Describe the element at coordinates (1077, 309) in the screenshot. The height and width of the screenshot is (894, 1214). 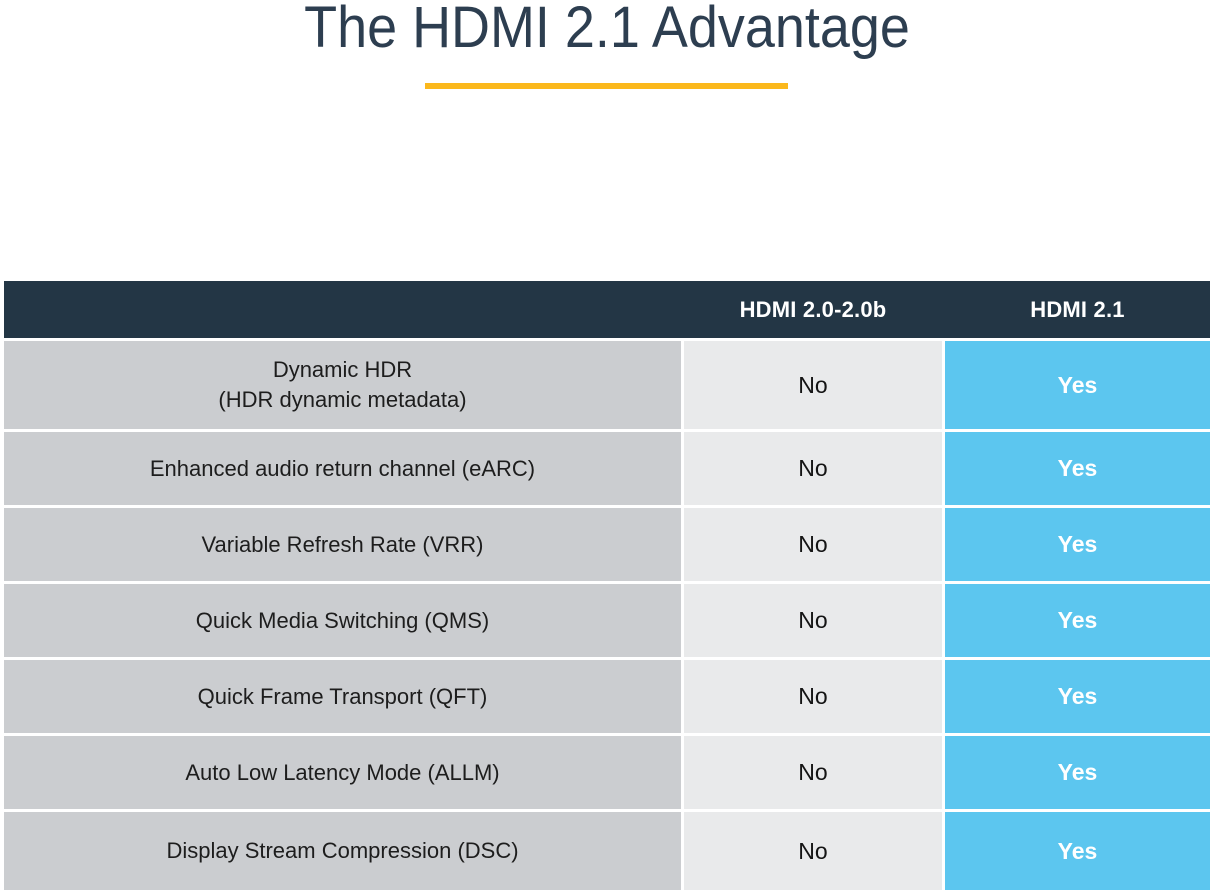
I see `column-header-hdmi-2-1: HDMI 2.1` at that location.